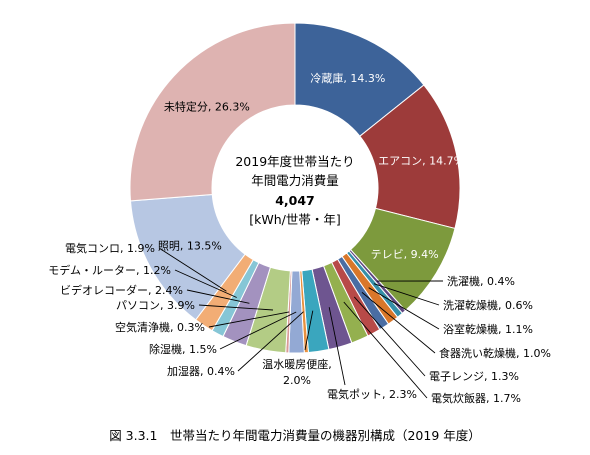 This screenshot has height=455, width=590. Describe the element at coordinates (372, 394) in the screenshot. I see `slice-label-9: 電気ポット, 2.3%` at that location.